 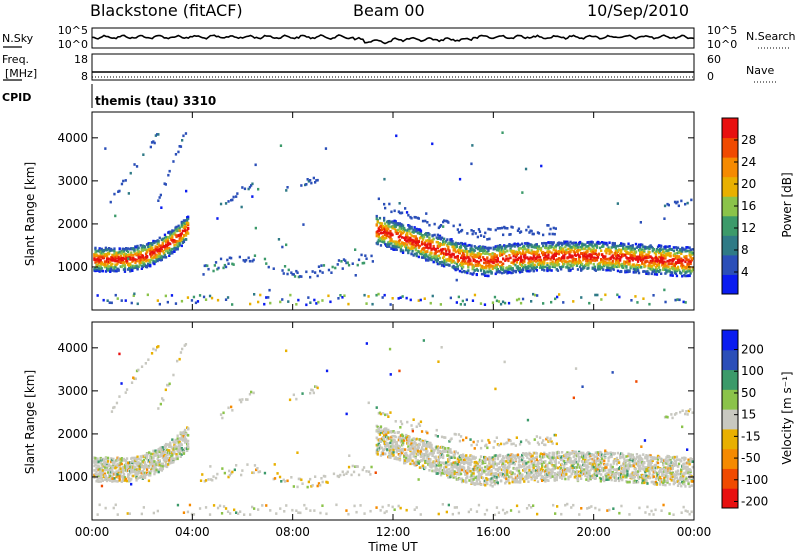 What do you see at coordinates (710, 76) in the screenshot?
I see `freq-right-tick-bottom: 0` at bounding box center [710, 76].